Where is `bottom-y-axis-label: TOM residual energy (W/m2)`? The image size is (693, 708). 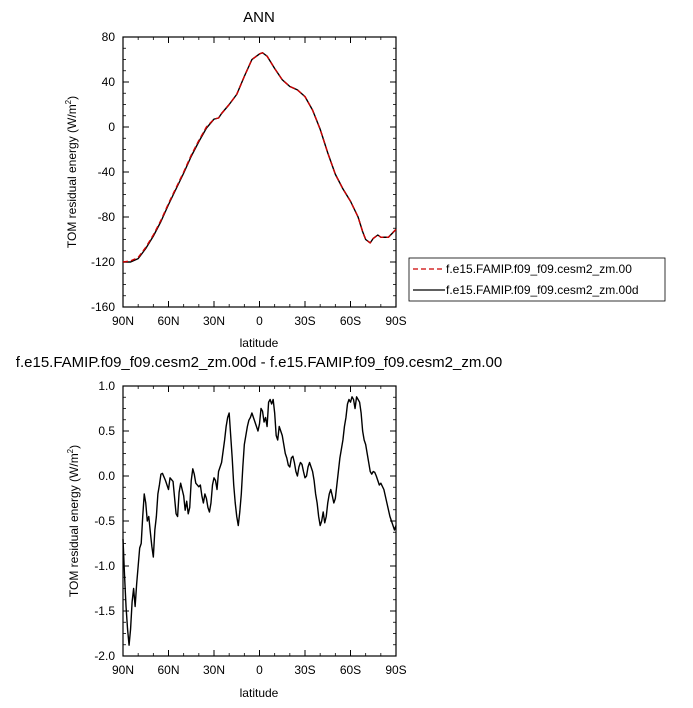 bottom-y-axis-label: TOM residual energy (W/m2) is located at coordinates (73, 521).